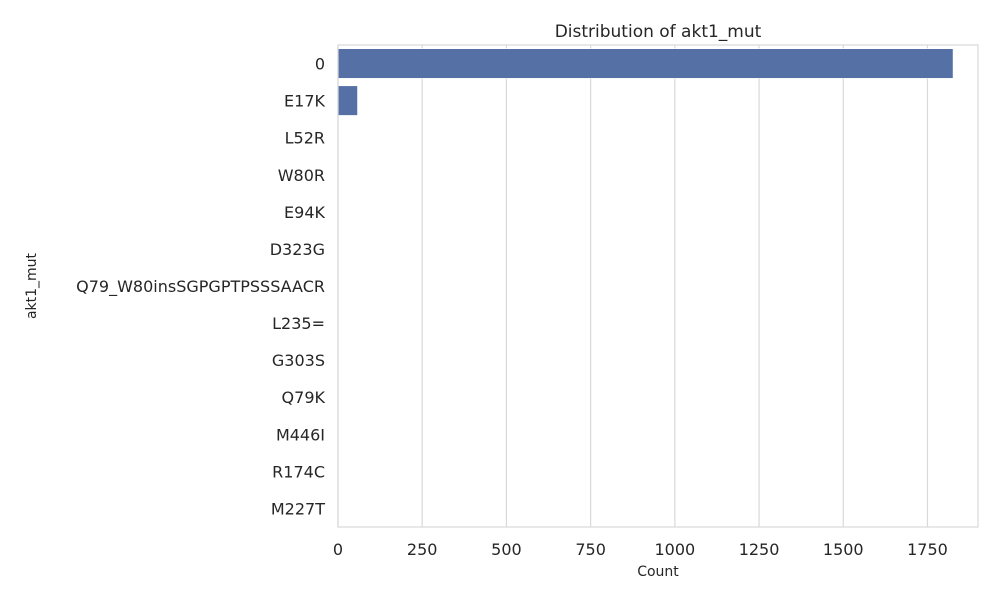 The height and width of the screenshot is (600, 1000). Describe the element at coordinates (304, 212) in the screenshot. I see `y-tick-label: E94K` at that location.